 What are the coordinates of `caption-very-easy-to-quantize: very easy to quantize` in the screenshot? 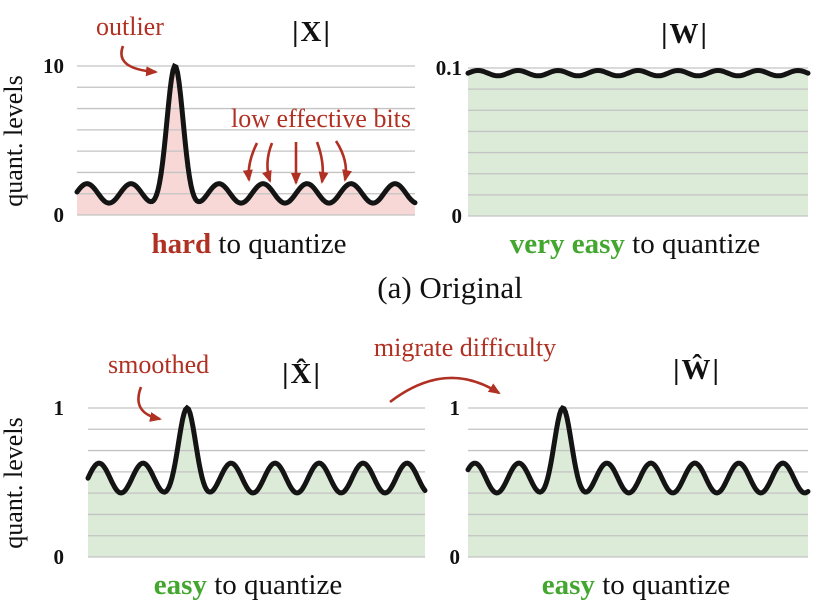 It's located at (635, 244).